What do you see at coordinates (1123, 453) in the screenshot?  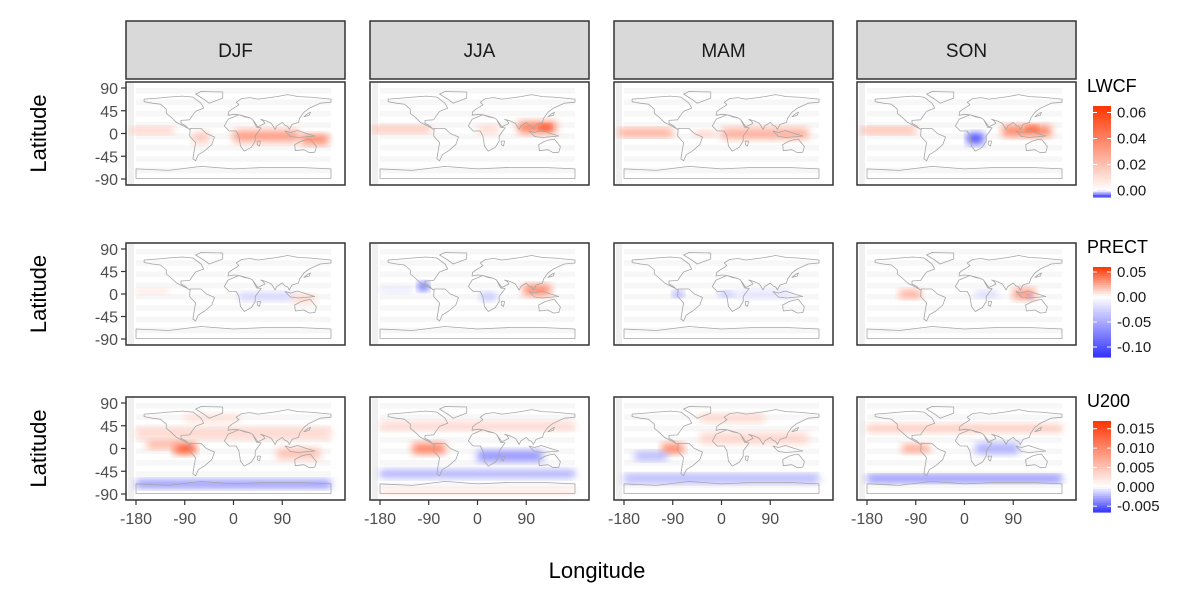 I see `legend-u200: U200 0.015 0.010 0.005 0.000 -0.005` at bounding box center [1123, 453].